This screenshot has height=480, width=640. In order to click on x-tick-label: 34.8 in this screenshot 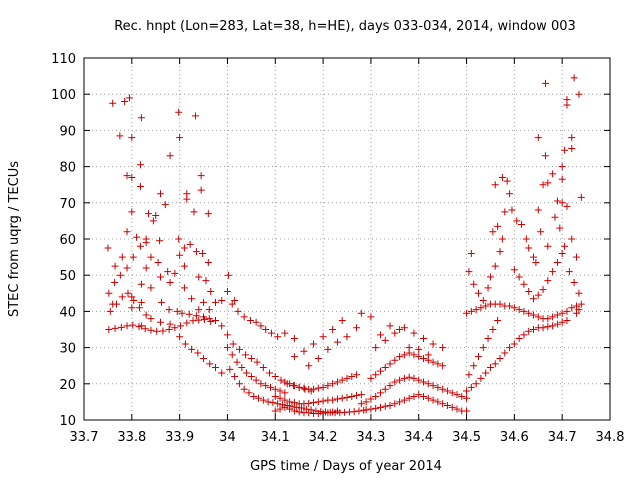, I will do `click(610, 437)`.